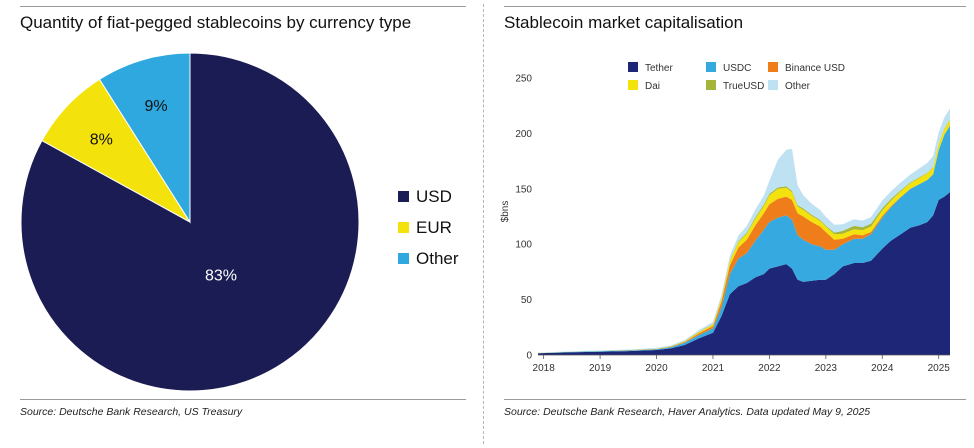  Describe the element at coordinates (659, 68) in the screenshot. I see `legend-label-tether: Tether` at that location.